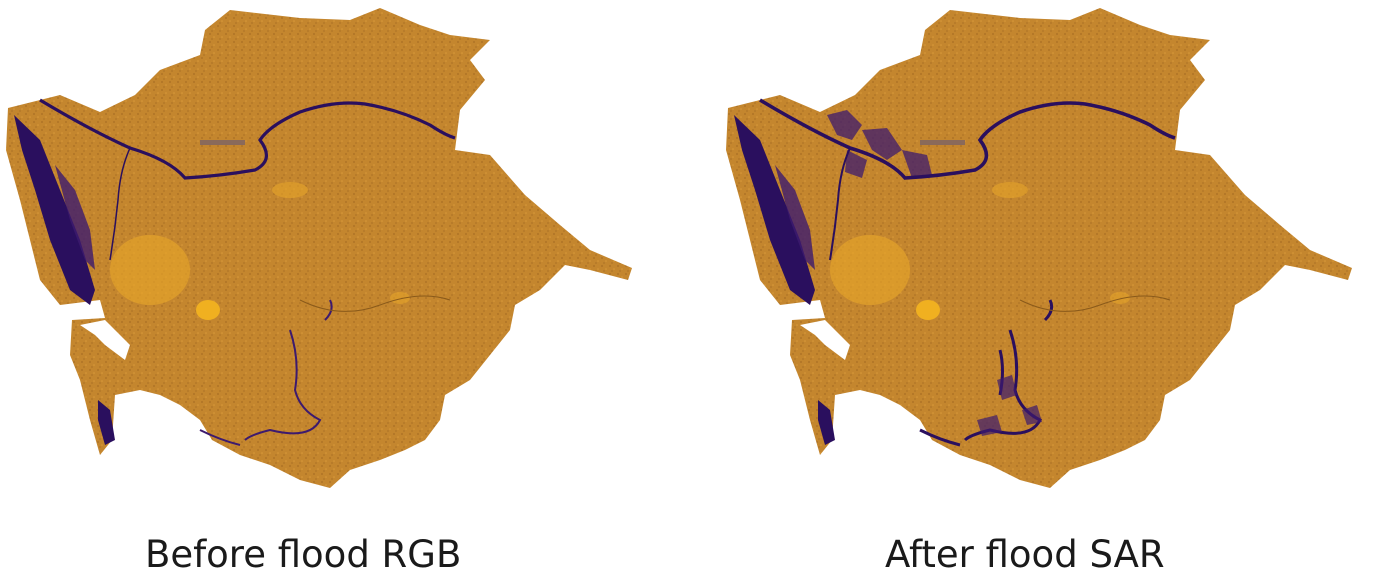  I want to click on panel-caption-before: Before flood RGB, so click(303, 554).